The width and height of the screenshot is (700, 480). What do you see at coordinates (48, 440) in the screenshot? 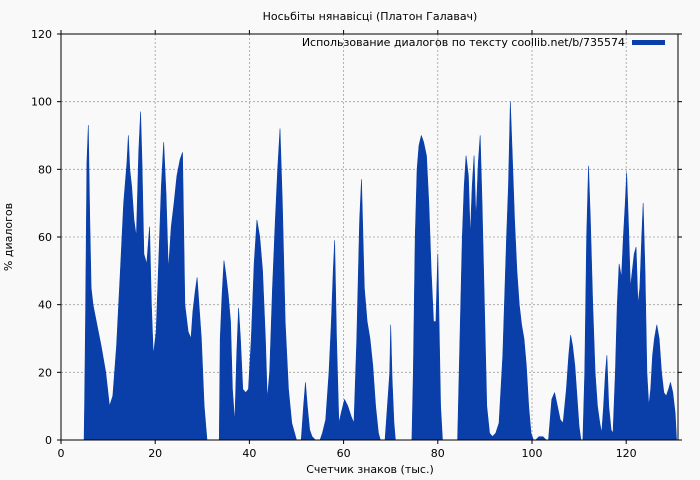
I see `y-tick-label: 0` at bounding box center [48, 440].